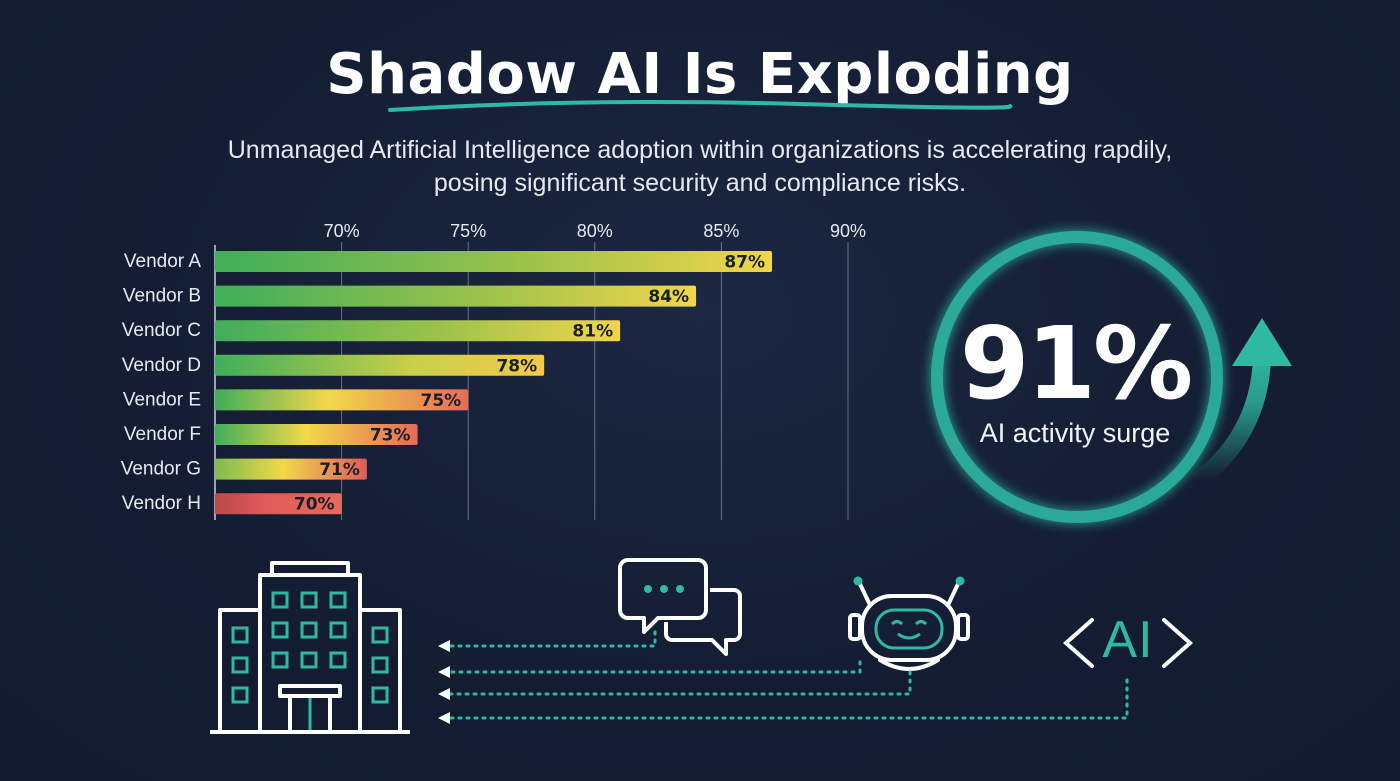 Image resolution: width=1400 pixels, height=781 pixels. I want to click on bar-value-label: 73%, so click(390, 436).